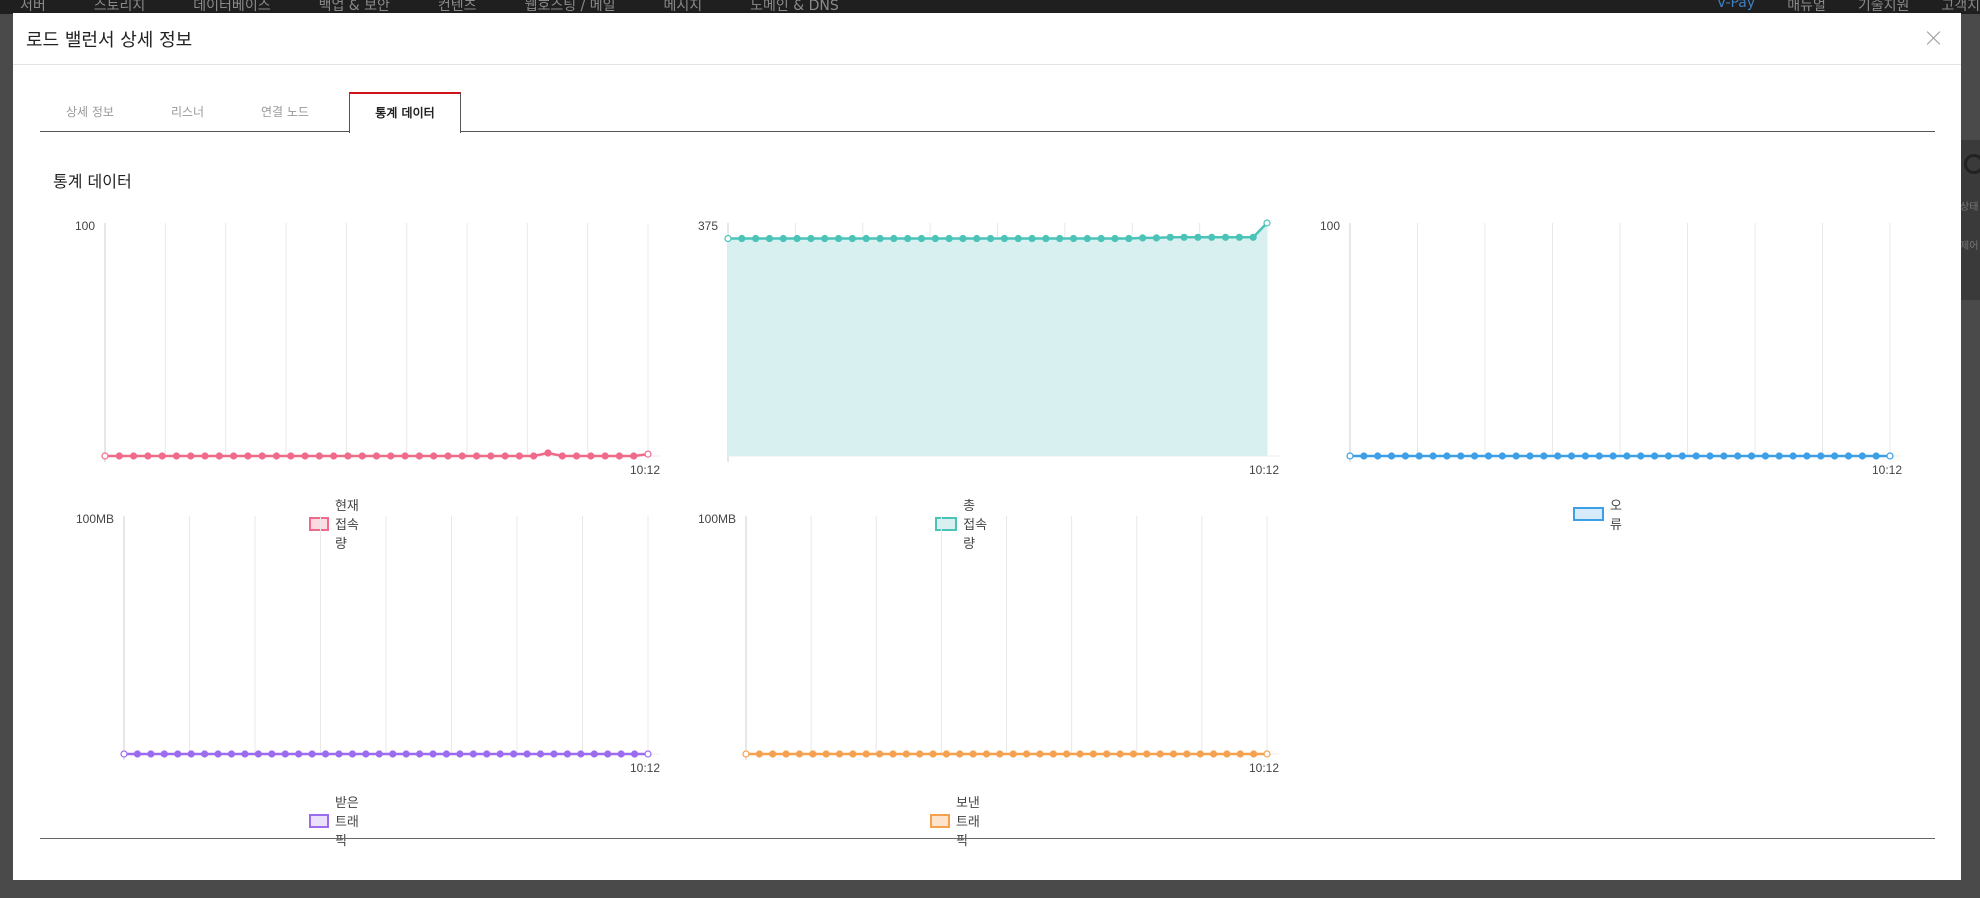 This screenshot has height=898, width=1980. Describe the element at coordinates (958, 820) in the screenshot. I see `chart-legend: 보낸 트래픽` at that location.